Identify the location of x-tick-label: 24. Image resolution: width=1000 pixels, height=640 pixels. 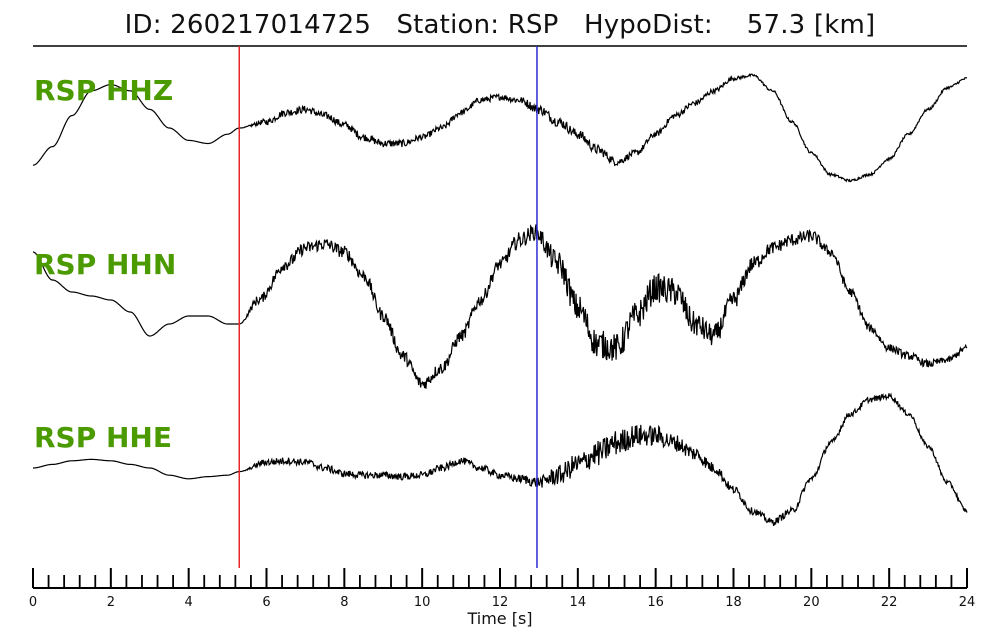
(967, 602).